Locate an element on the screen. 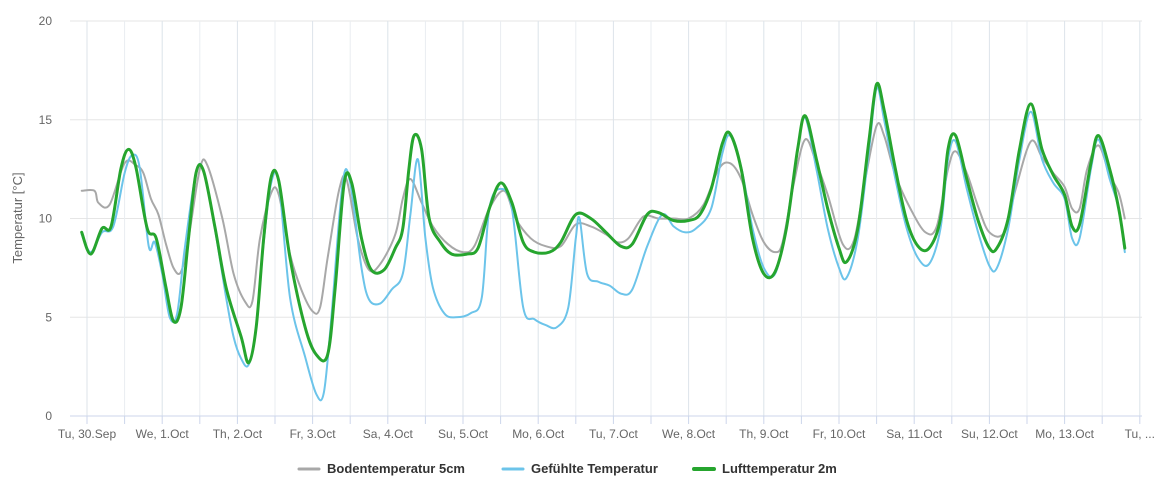  x-tick-label: Mo, 6.Oct is located at coordinates (538, 434).